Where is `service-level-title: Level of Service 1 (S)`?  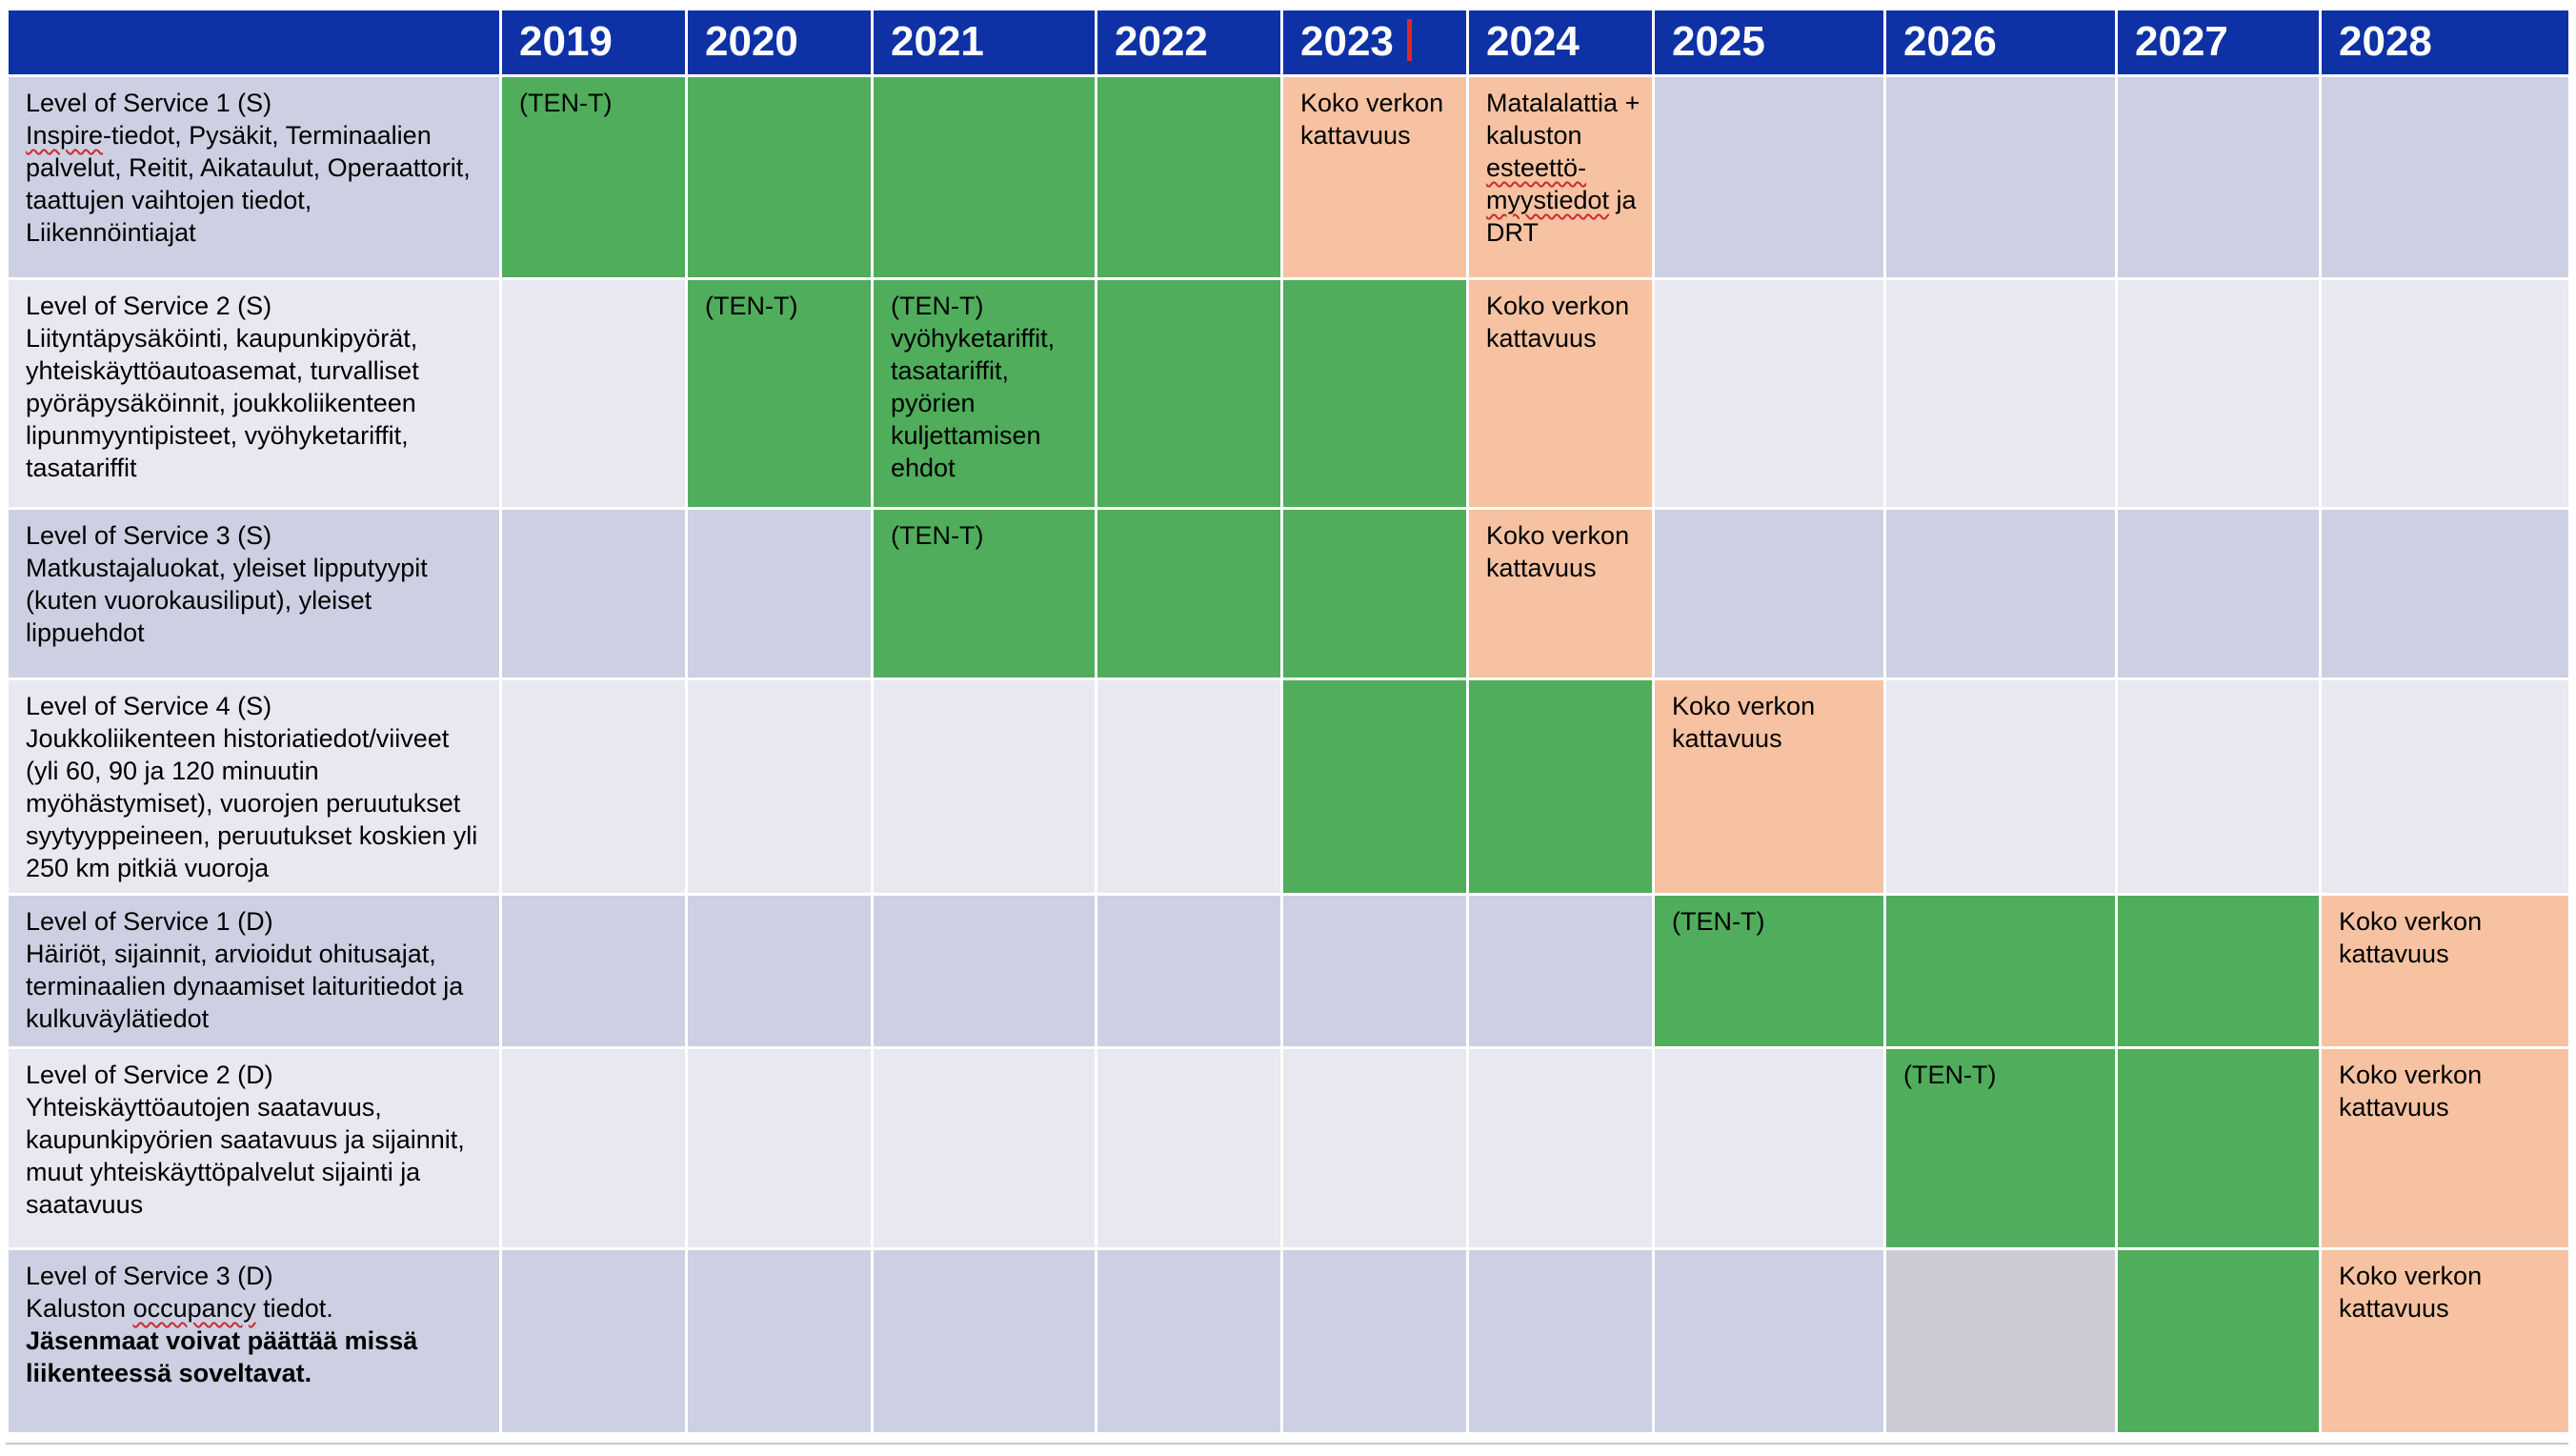 service-level-title: Level of Service 1 (S) is located at coordinates (149, 103).